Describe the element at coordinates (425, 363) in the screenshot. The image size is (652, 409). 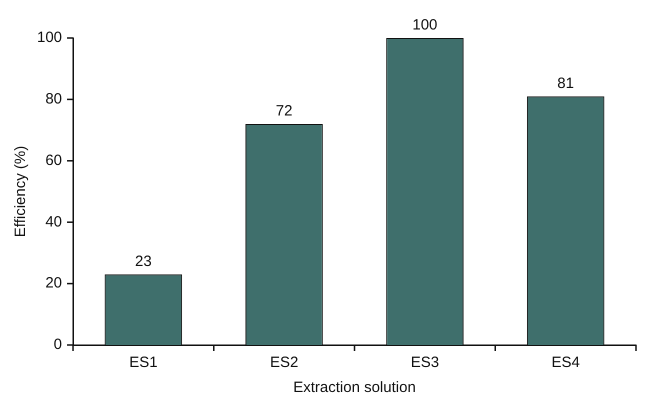
I see `x-tick-label: ES3` at that location.